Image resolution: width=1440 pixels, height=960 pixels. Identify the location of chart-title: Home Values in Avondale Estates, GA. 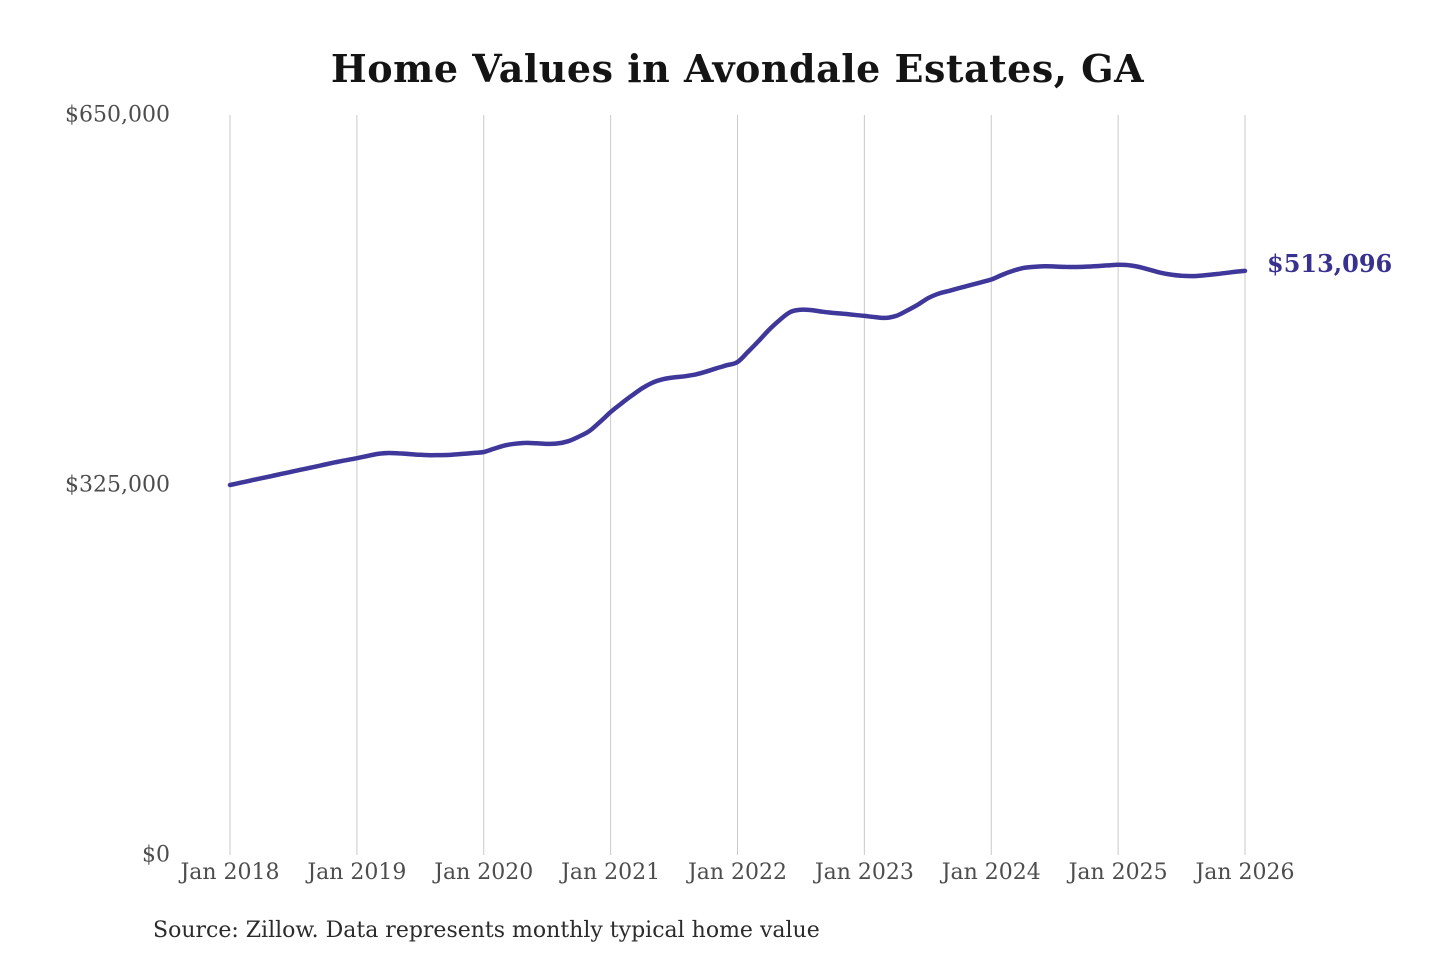
(737, 68).